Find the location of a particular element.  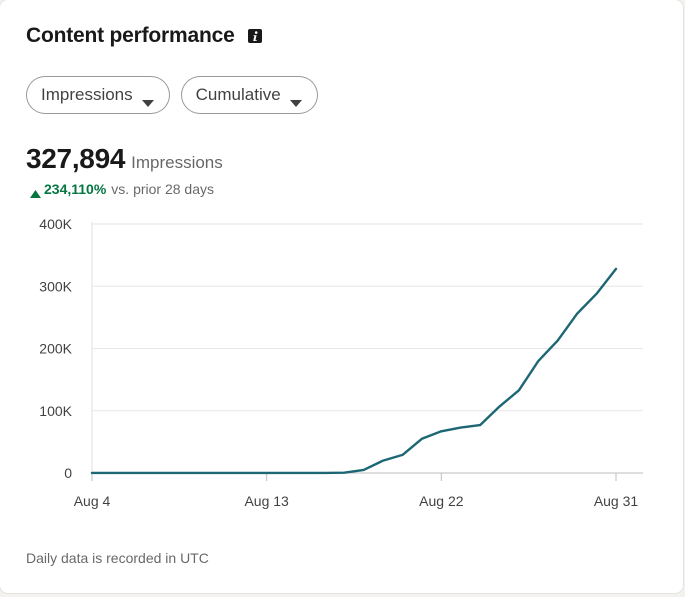

y-tick-label: 100K is located at coordinates (55, 411).